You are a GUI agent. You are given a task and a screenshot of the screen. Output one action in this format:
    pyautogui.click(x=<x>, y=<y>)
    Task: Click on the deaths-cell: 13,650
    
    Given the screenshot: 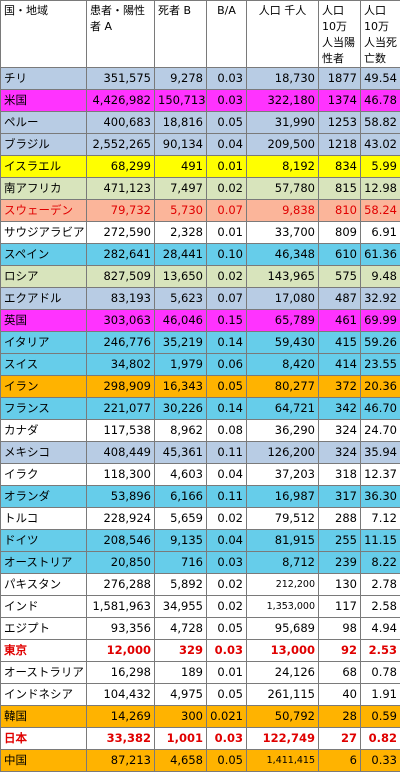 What is the action you would take?
    pyautogui.click(x=181, y=277)
    